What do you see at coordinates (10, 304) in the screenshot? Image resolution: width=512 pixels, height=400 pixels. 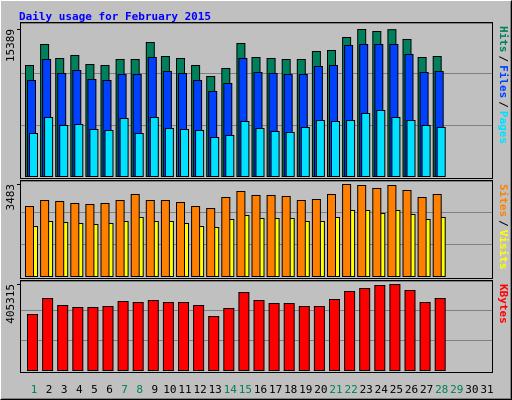 I see `y-tick-label: 405315` at bounding box center [10, 304].